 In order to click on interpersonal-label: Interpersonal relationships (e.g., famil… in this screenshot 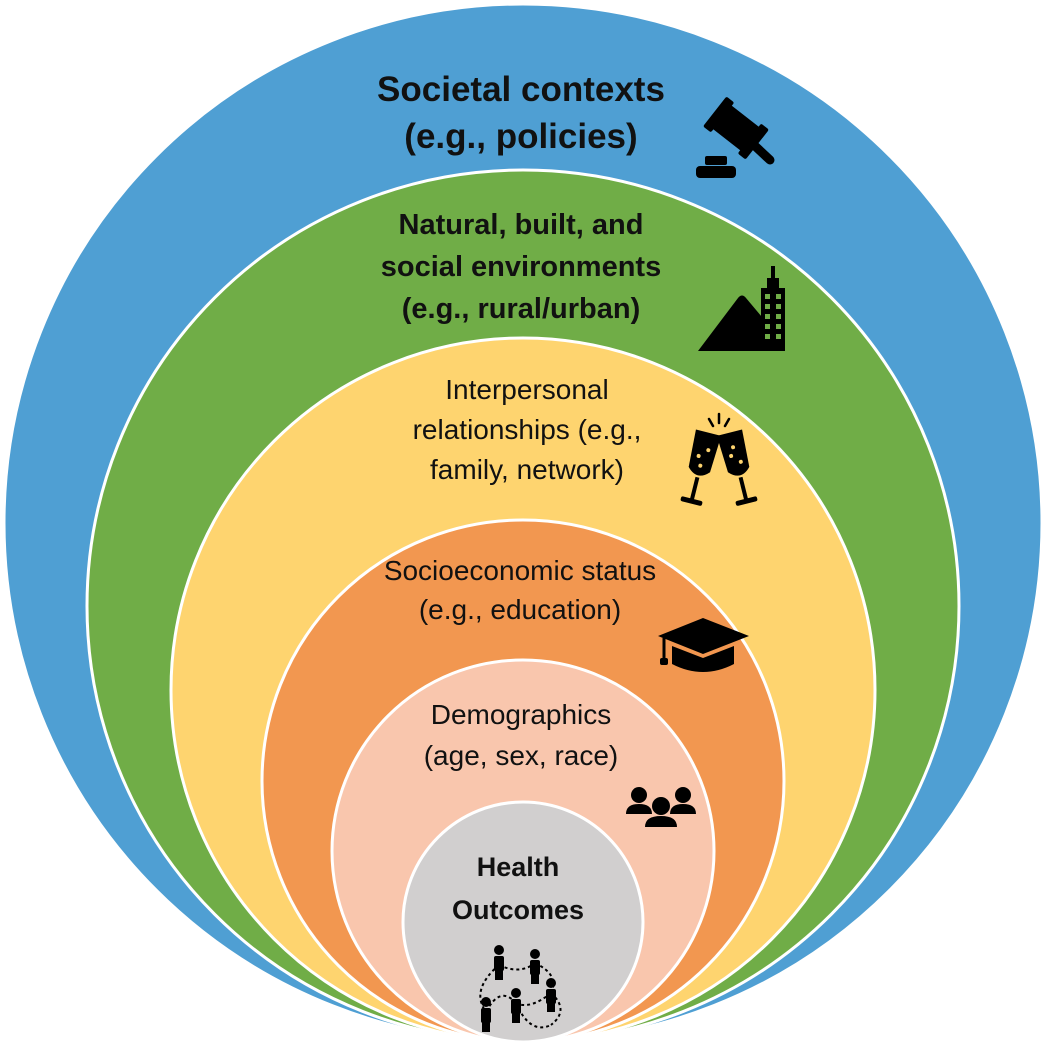, I will do `click(527, 429)`.